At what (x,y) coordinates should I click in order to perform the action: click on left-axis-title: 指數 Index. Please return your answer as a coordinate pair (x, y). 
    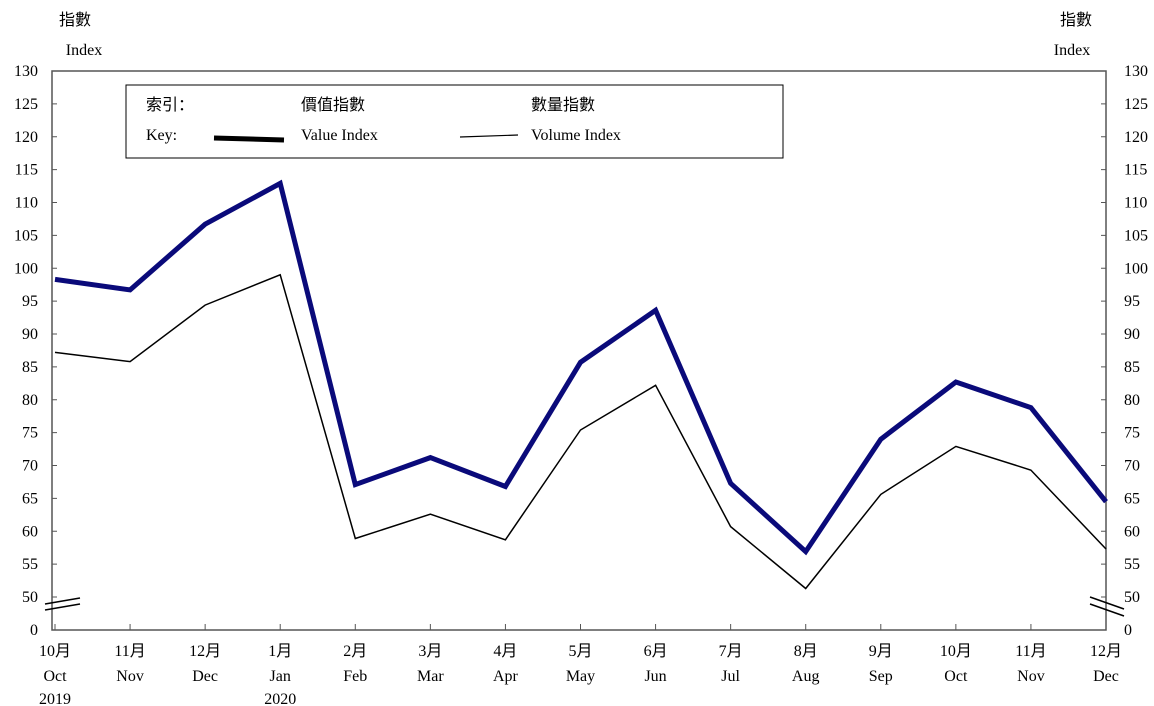
    Looking at the image, I should click on (80, 35).